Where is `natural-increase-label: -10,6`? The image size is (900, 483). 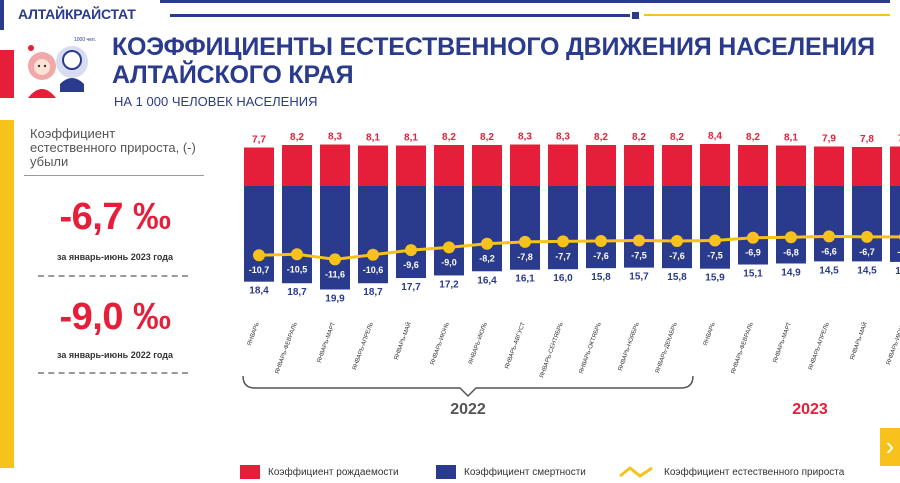
natural-increase-label: -10,6 is located at coordinates (373, 270).